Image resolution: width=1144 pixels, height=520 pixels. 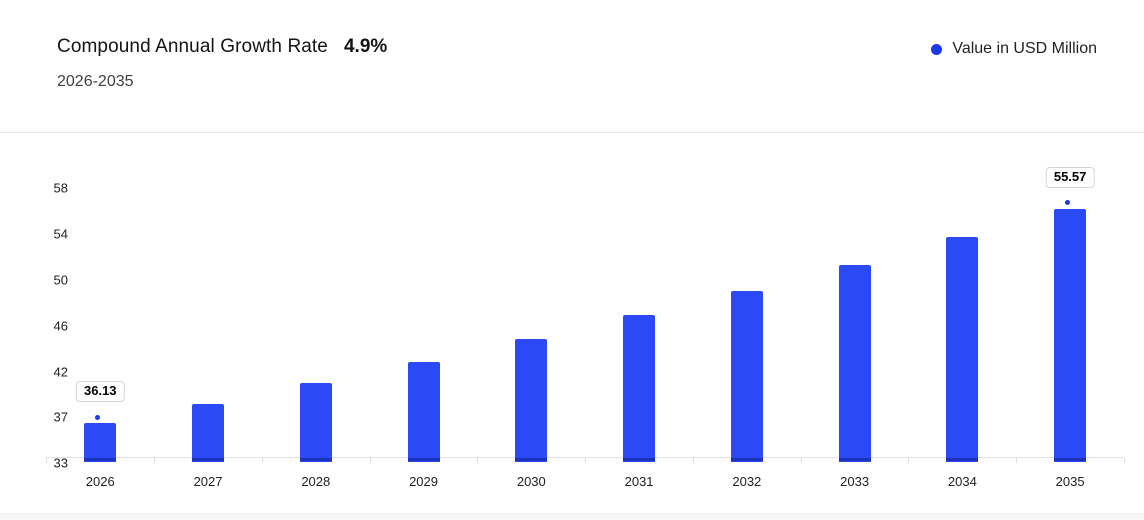 I want to click on bar-2032, so click(x=746, y=376).